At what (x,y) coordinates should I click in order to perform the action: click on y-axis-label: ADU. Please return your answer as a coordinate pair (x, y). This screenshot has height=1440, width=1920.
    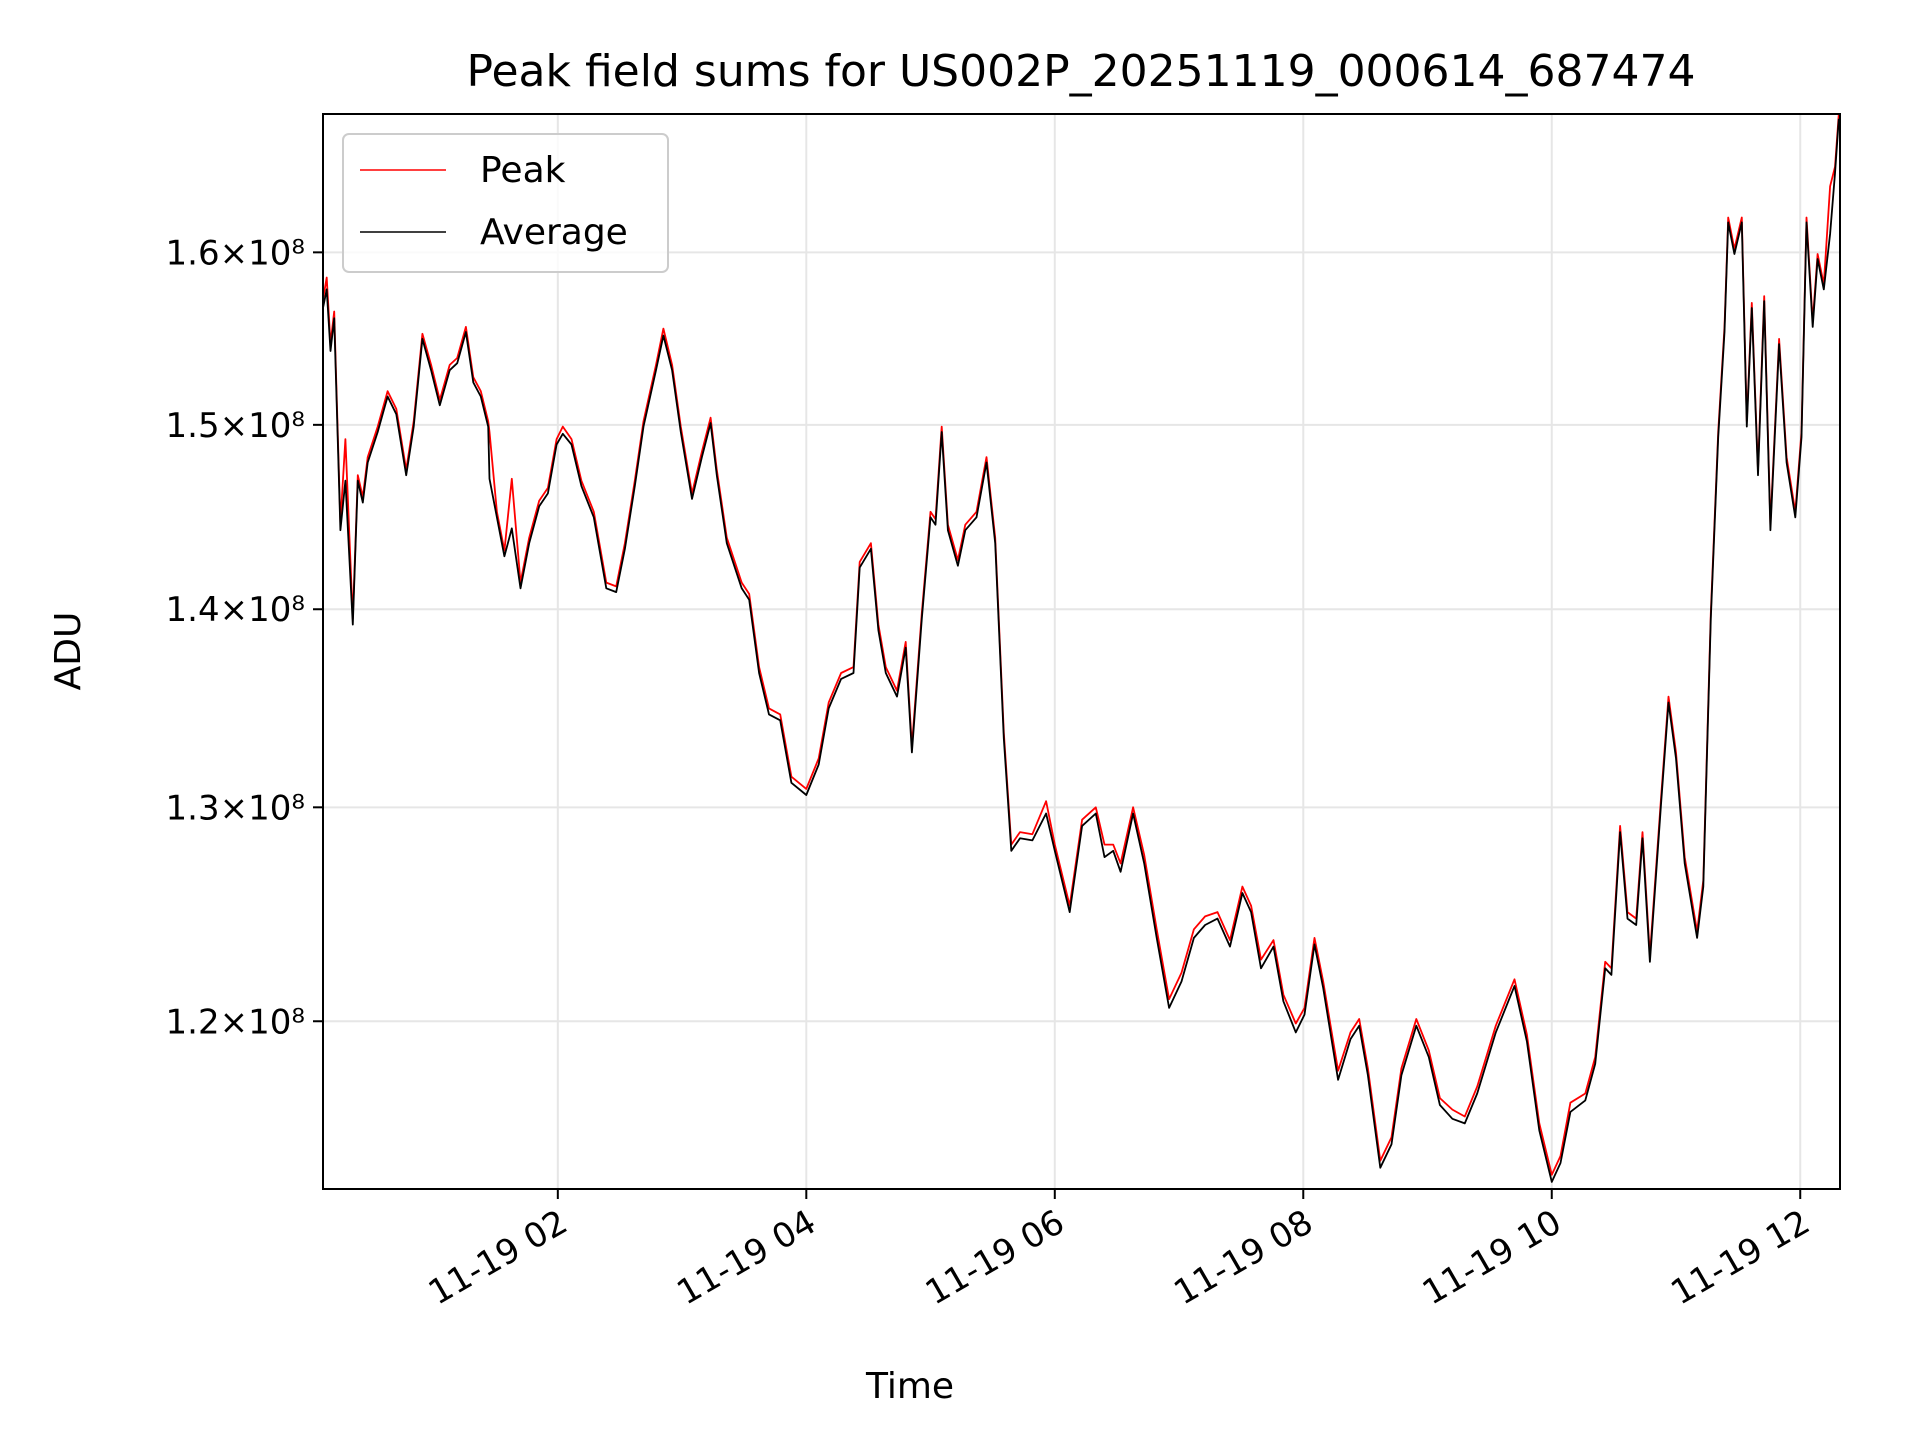
    Looking at the image, I should click on (68, 651).